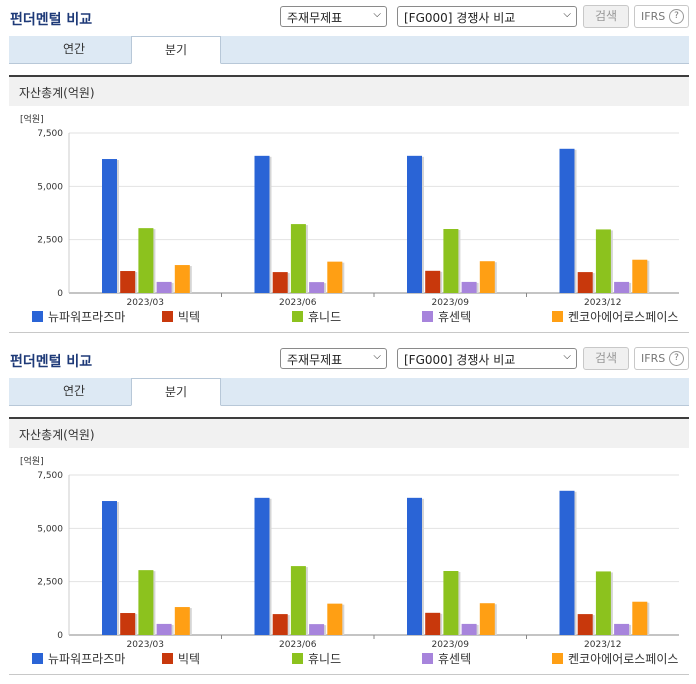 The width and height of the screenshot is (696, 684). I want to click on section-header: 자산총계(억원), so click(349, 90).